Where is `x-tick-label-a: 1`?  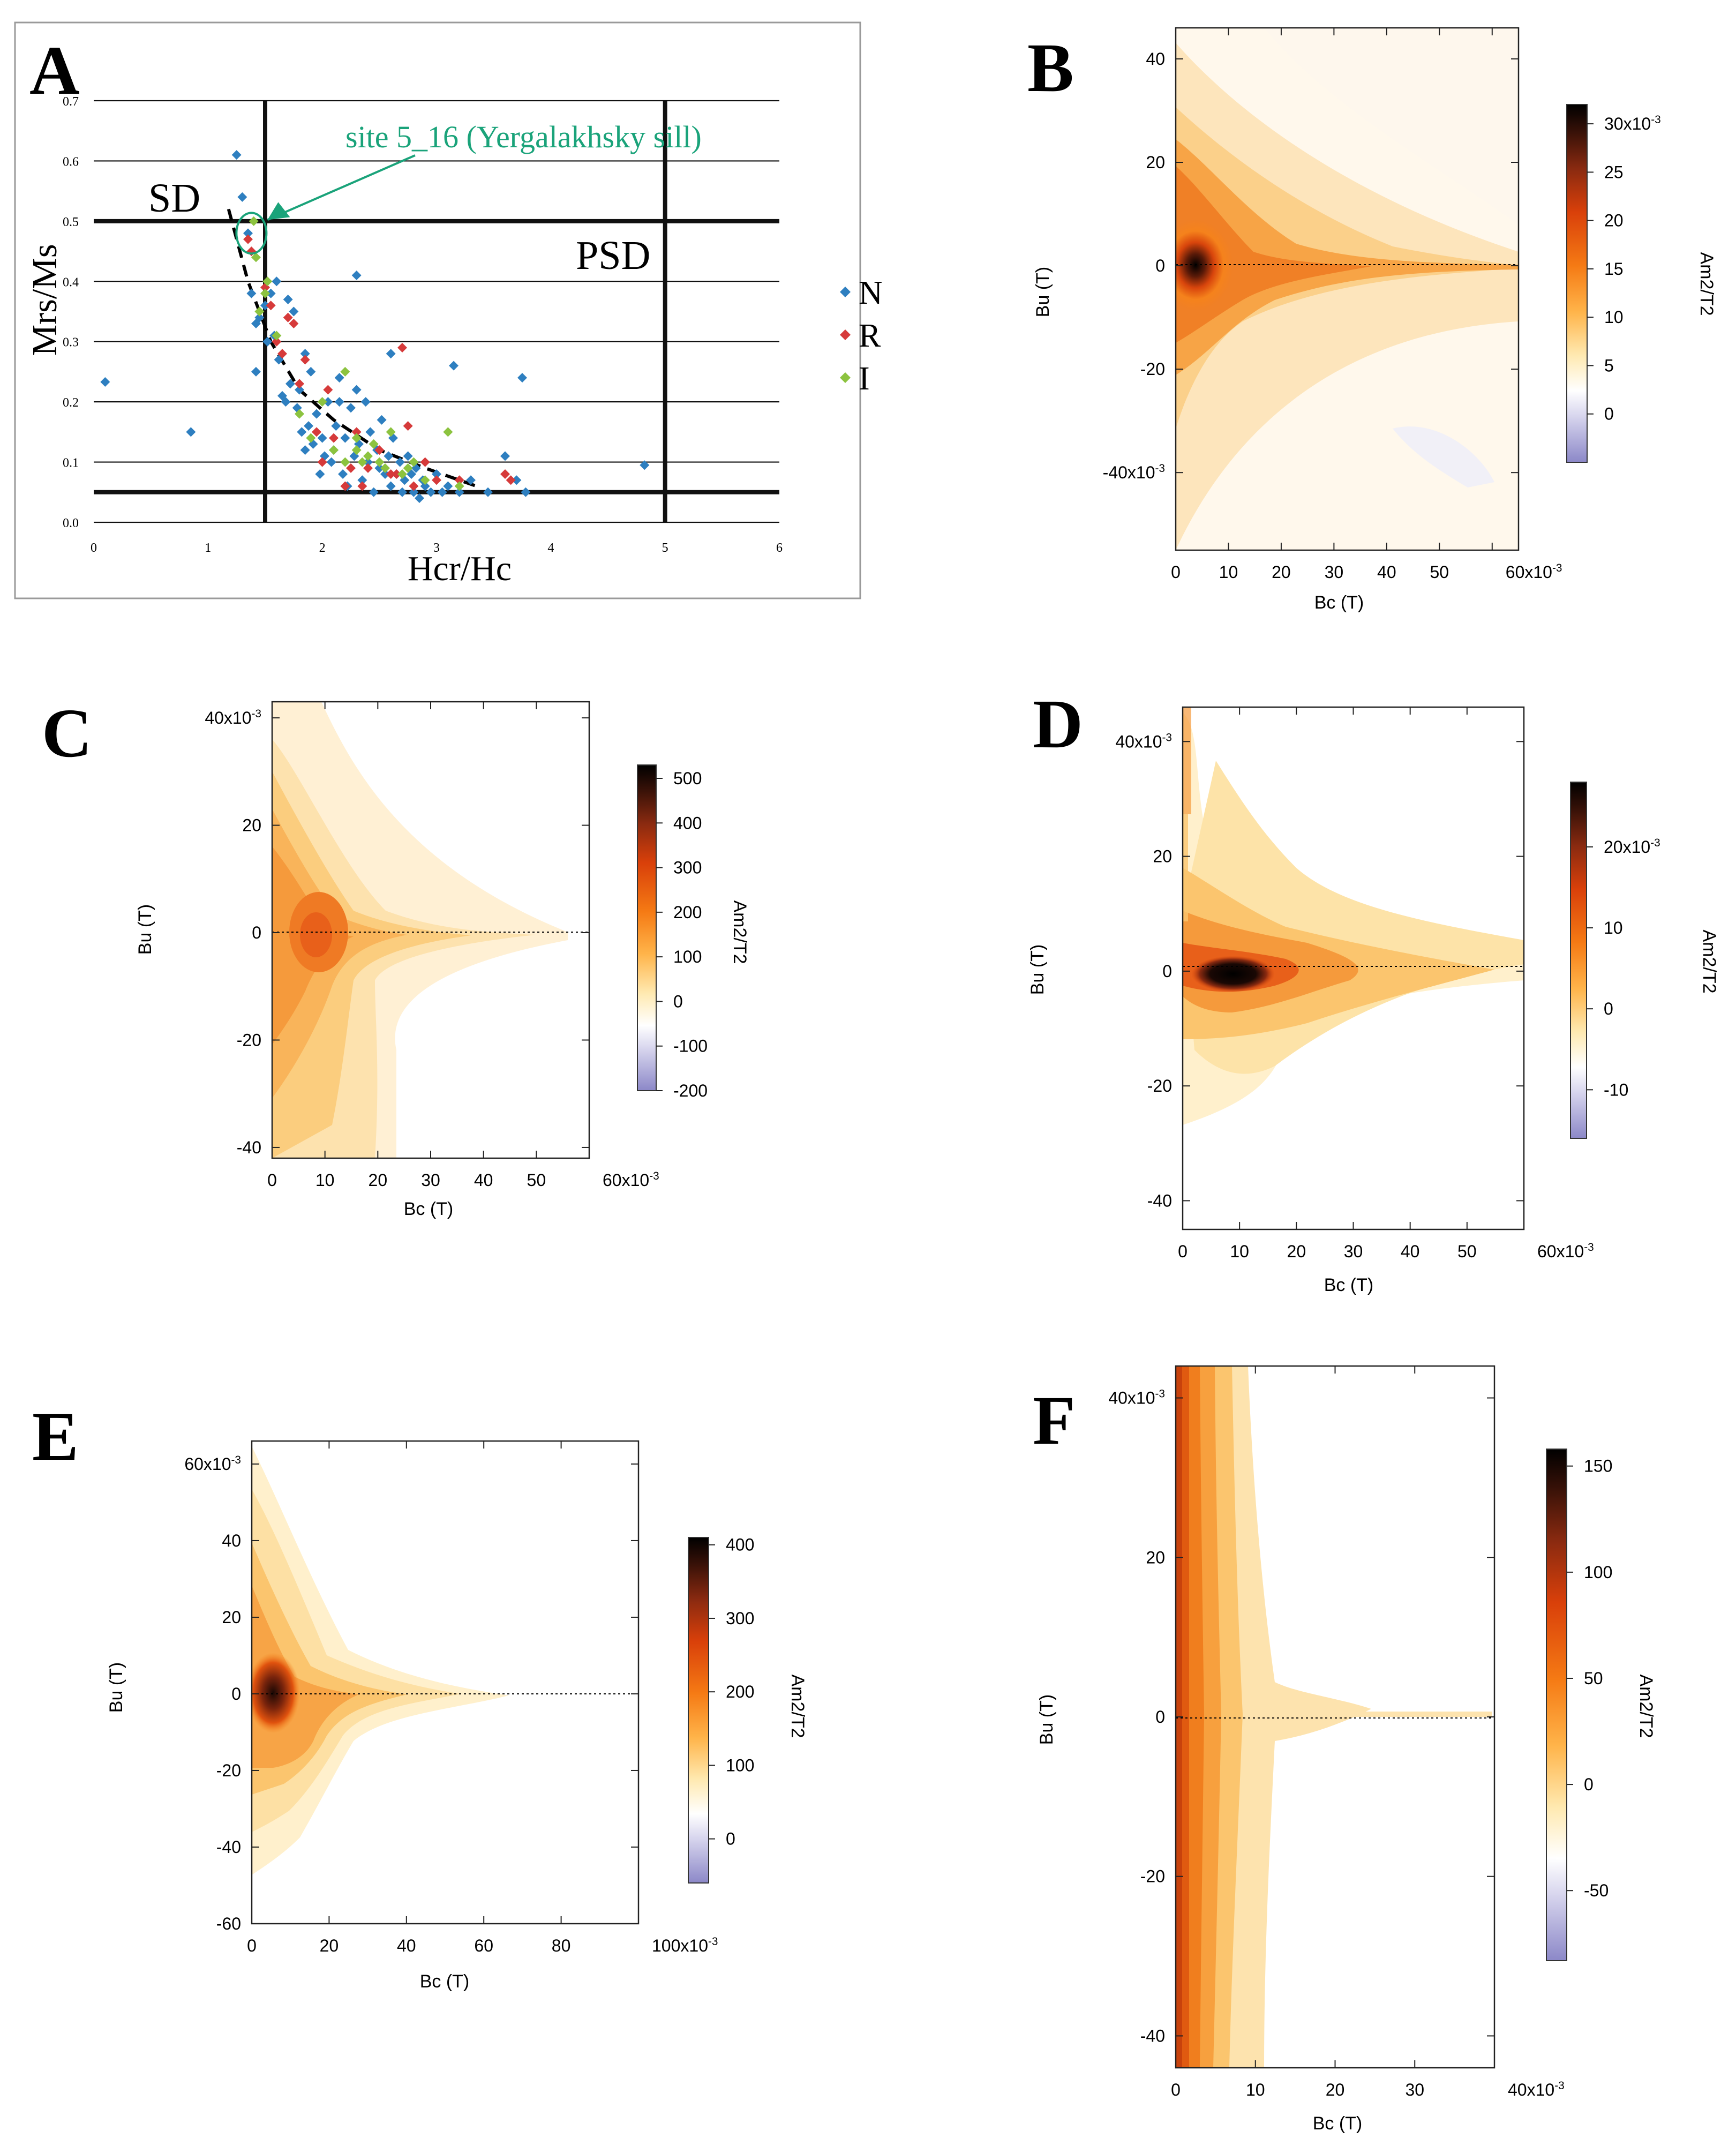 x-tick-label-a: 1 is located at coordinates (208, 548).